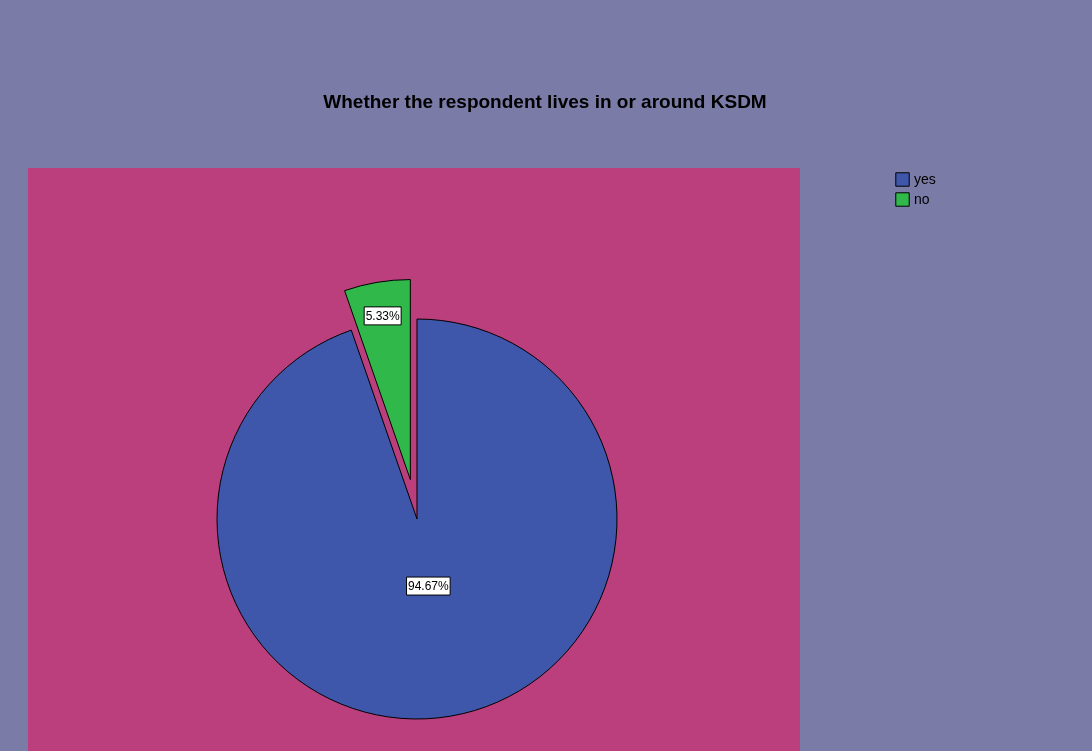 The height and width of the screenshot is (751, 1092). I want to click on data-label: 94.67%, so click(428, 586).